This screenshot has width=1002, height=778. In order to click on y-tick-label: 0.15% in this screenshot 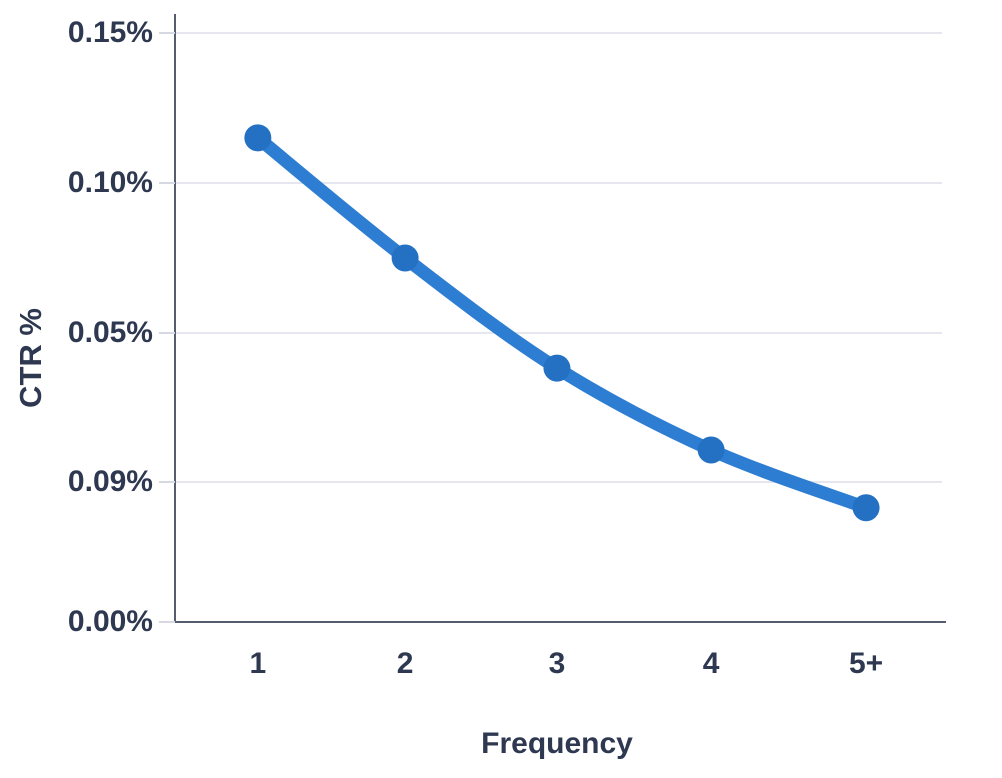, I will do `click(110, 32)`.